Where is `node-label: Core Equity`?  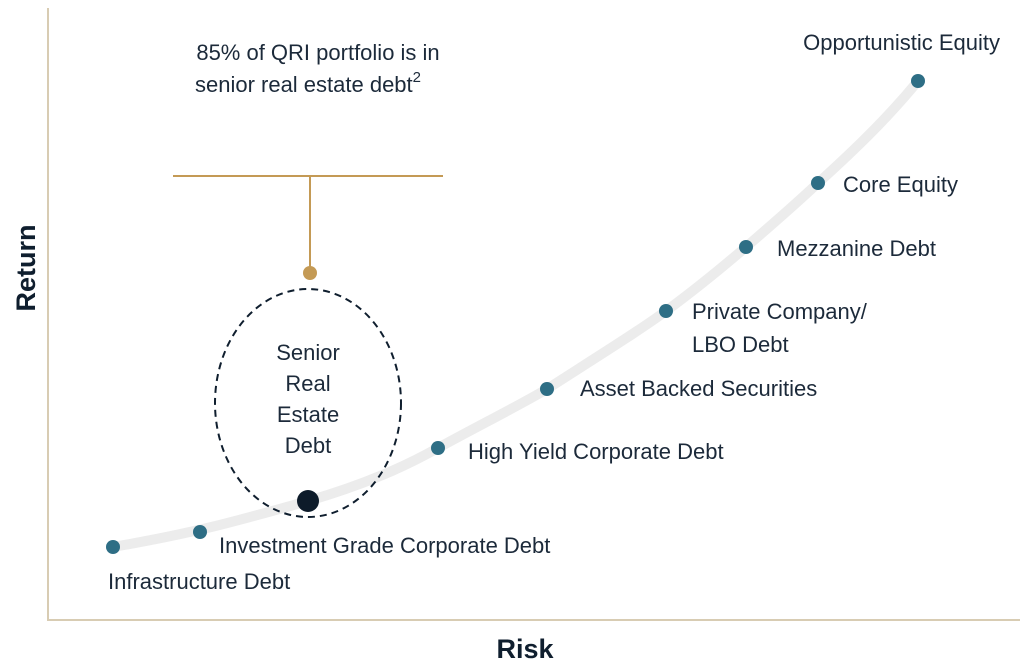
node-label: Core Equity is located at coordinates (900, 184).